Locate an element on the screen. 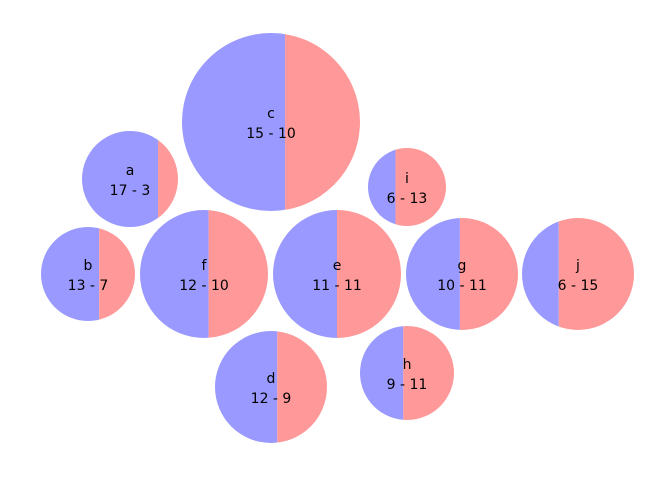 The width and height of the screenshot is (672, 480). bubble-c-left-segment is located at coordinates (234, 122).